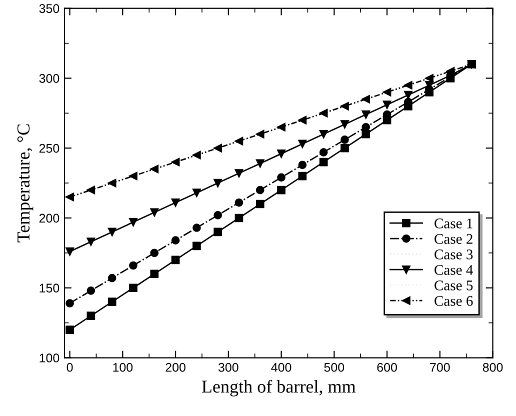 The image size is (516, 416). Describe the element at coordinates (176, 367) in the screenshot. I see `x-tick-label: 200` at that location.